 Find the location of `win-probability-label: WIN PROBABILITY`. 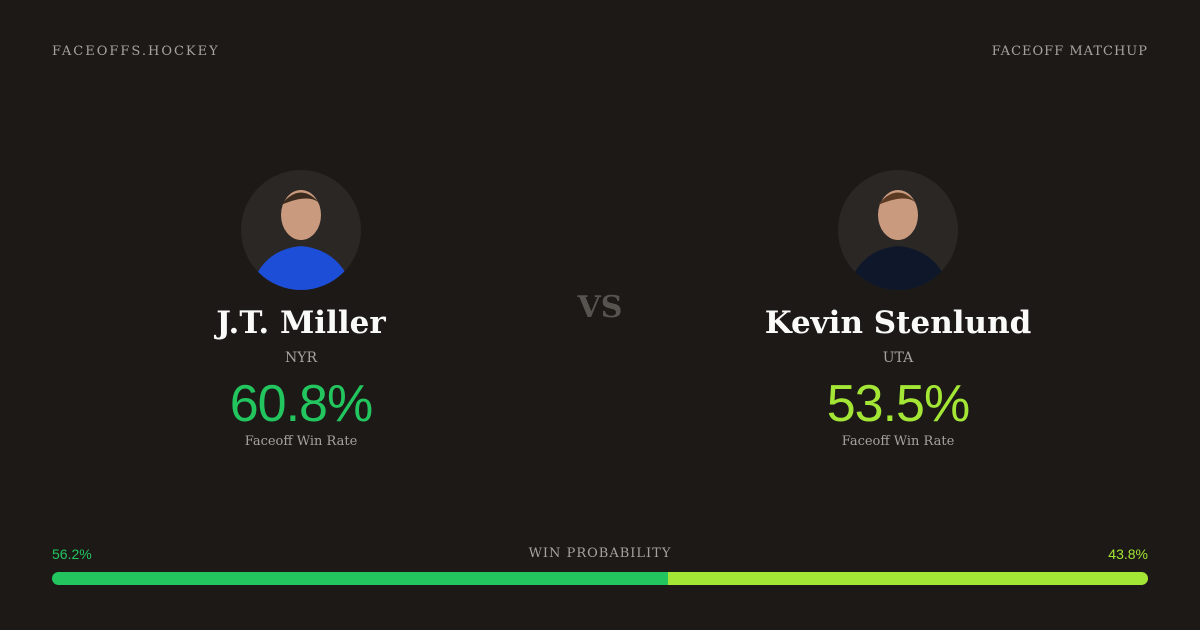

win-probability-label: WIN PROBABILITY is located at coordinates (600, 553).